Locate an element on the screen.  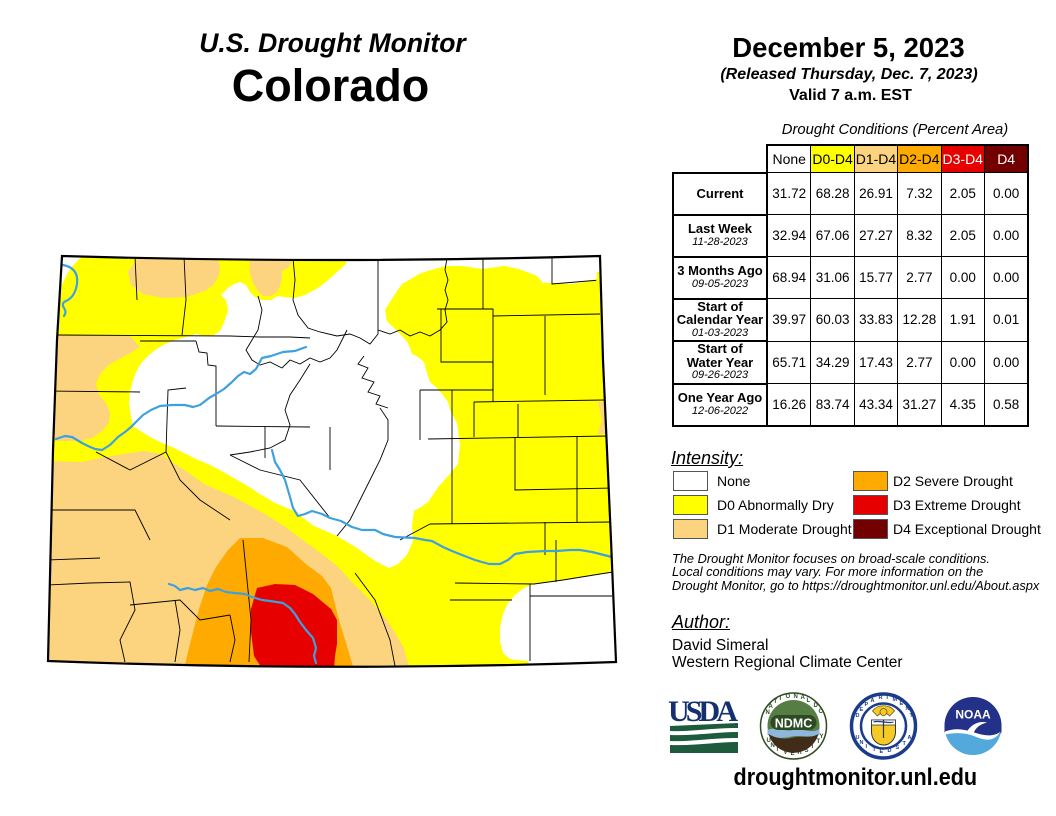
svg-text: NDMC is located at coordinates (794, 724).